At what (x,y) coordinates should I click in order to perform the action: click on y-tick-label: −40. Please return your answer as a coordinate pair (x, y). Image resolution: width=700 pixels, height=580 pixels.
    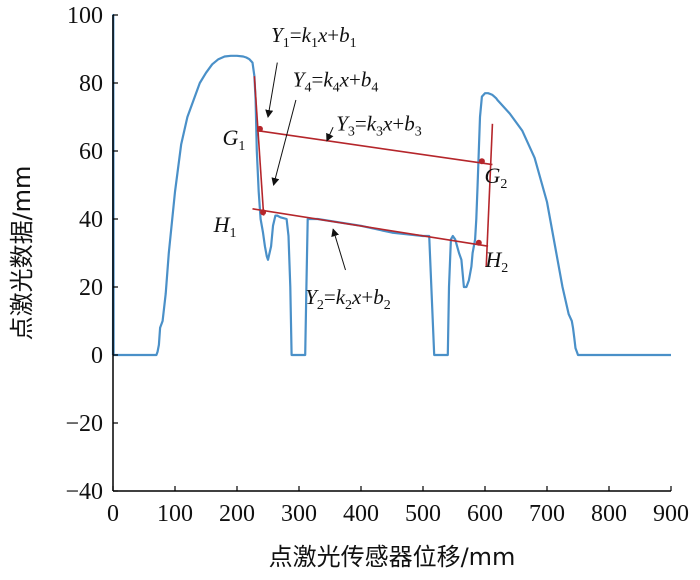
    Looking at the image, I should click on (84, 492).